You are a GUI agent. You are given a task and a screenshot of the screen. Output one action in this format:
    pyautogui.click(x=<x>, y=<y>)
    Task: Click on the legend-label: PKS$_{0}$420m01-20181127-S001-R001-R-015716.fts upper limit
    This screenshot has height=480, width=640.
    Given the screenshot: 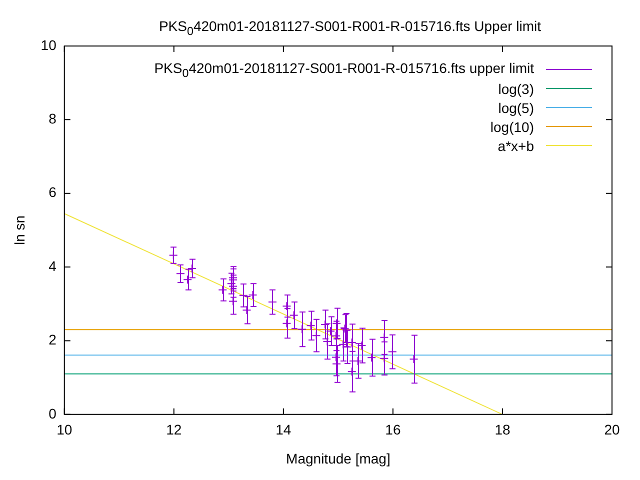 What is the action you would take?
    pyautogui.click(x=344, y=70)
    